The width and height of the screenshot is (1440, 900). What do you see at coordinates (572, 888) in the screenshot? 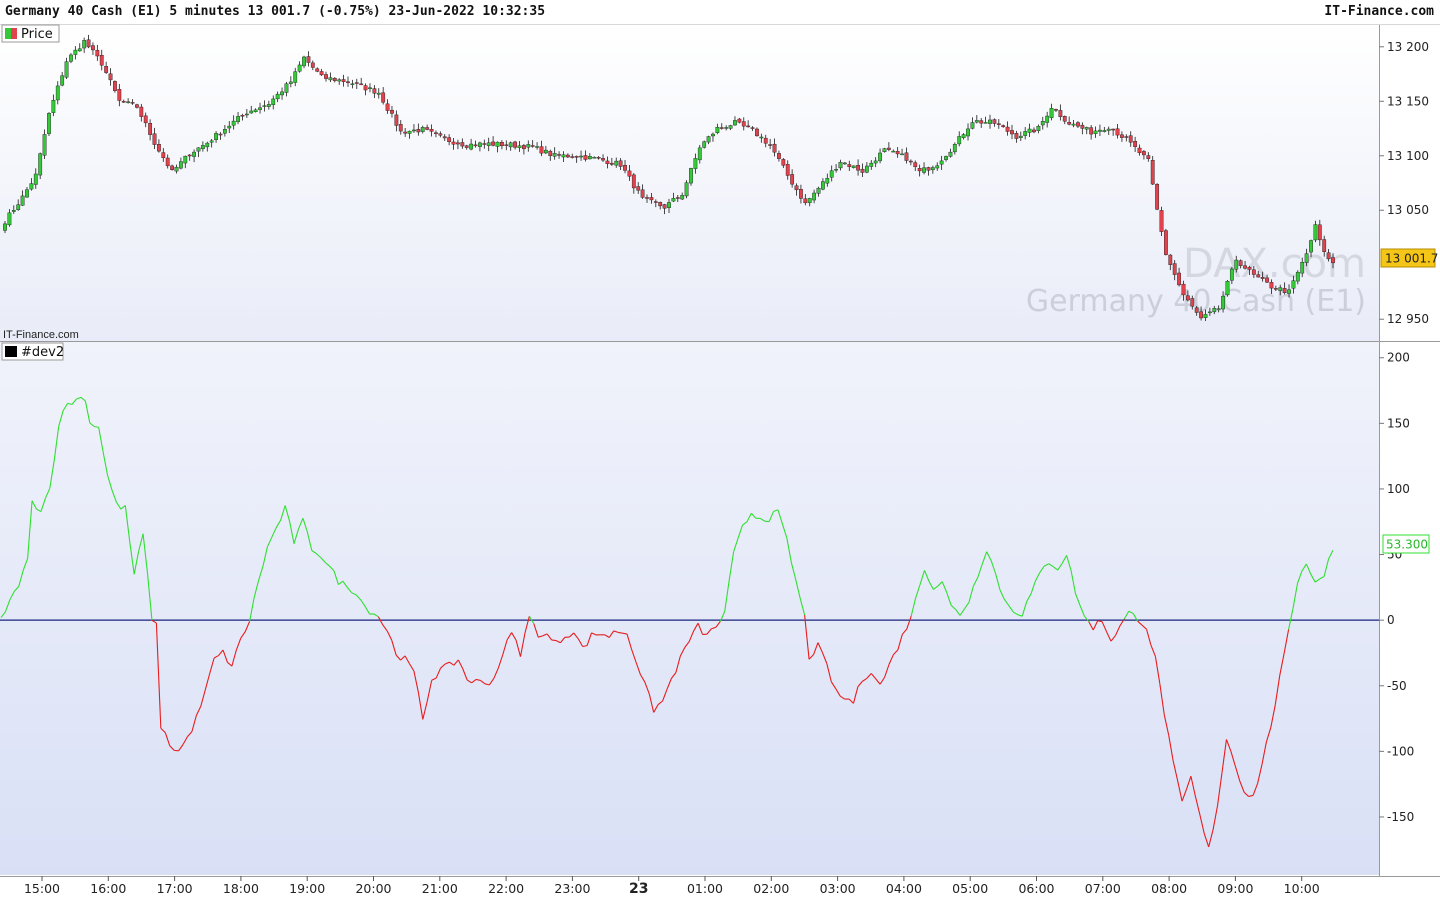
I see `time-tick-label: 23:00` at bounding box center [572, 888].